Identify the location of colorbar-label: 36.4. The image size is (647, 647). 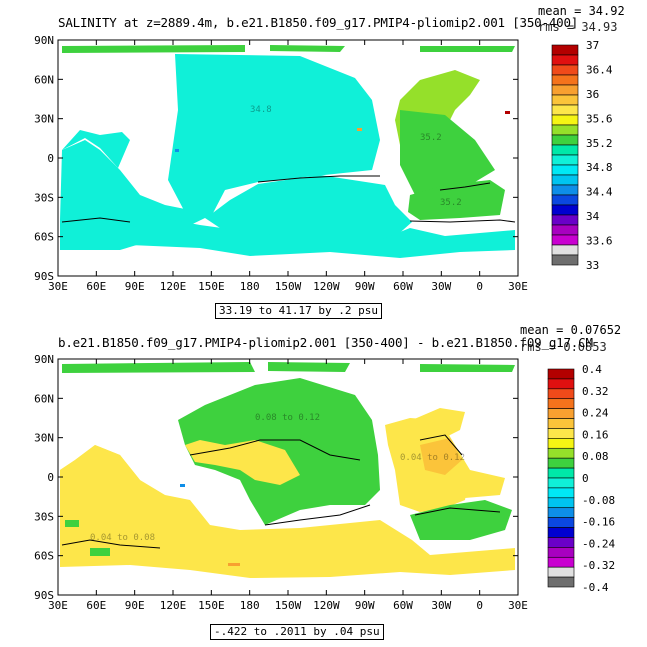
(599, 69).